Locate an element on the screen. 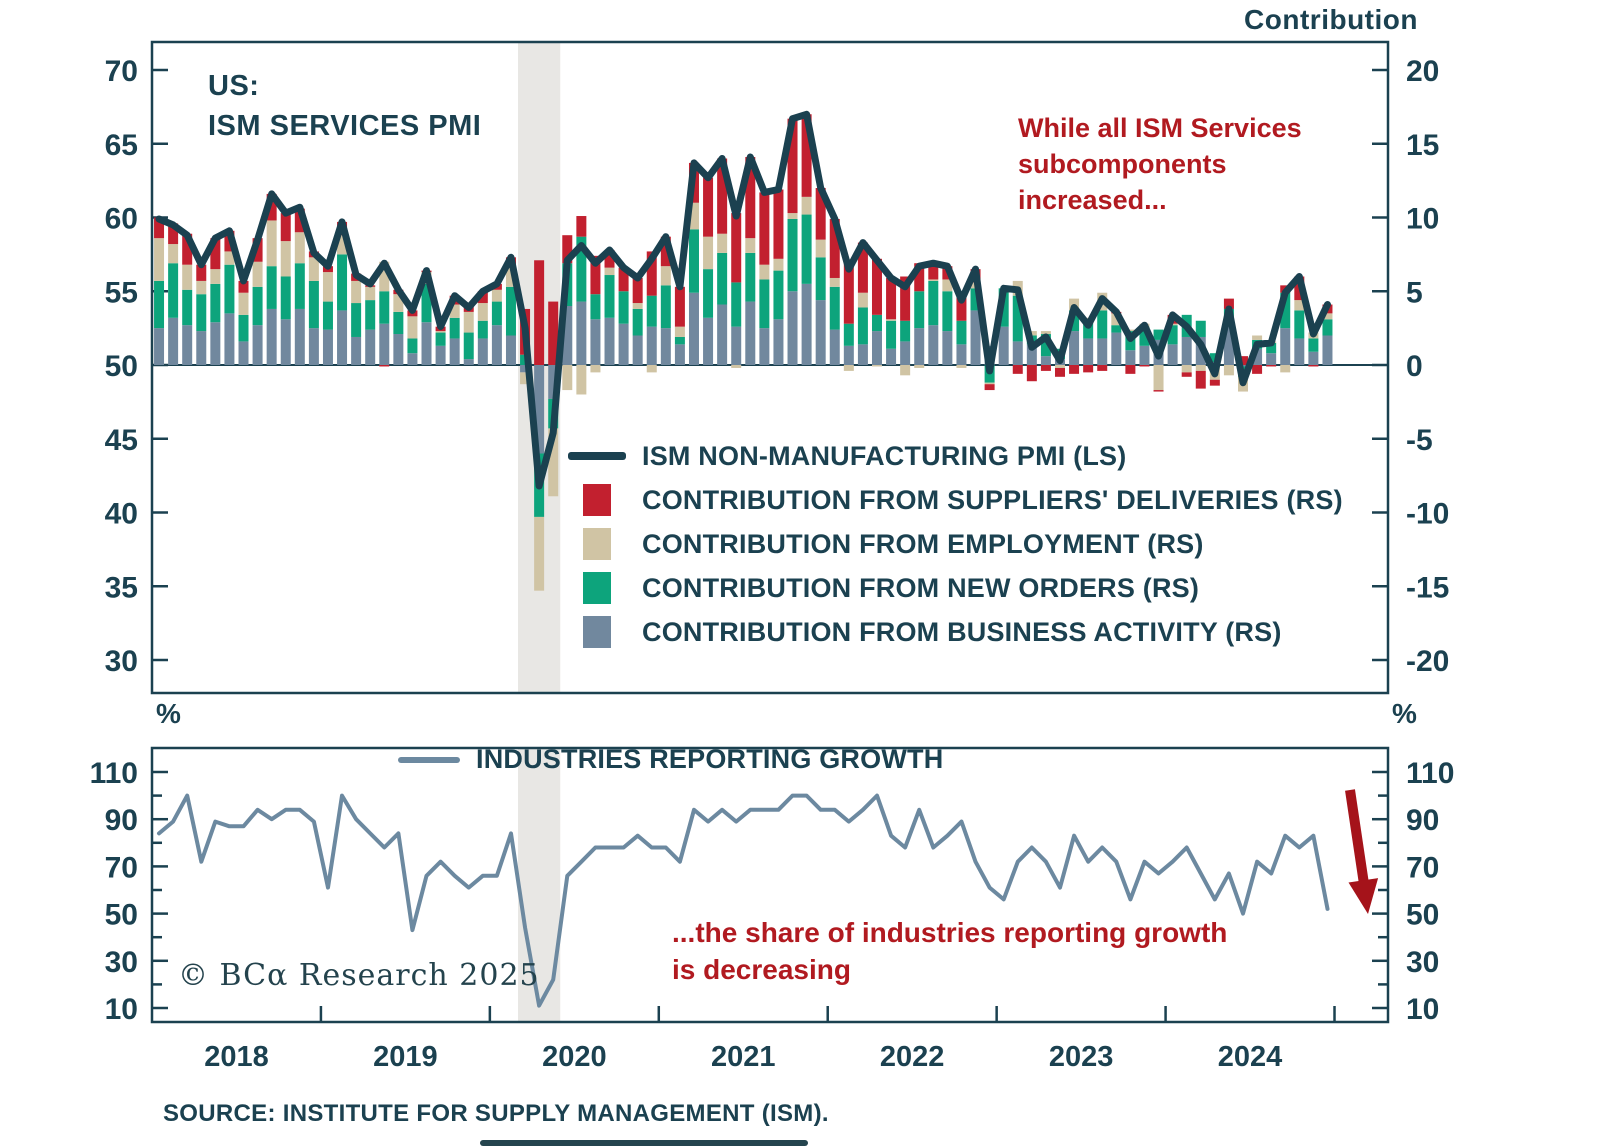  legend-item-pmi: ISM NON-MANUFACTURING PMI (LS) is located at coordinates (955, 456).